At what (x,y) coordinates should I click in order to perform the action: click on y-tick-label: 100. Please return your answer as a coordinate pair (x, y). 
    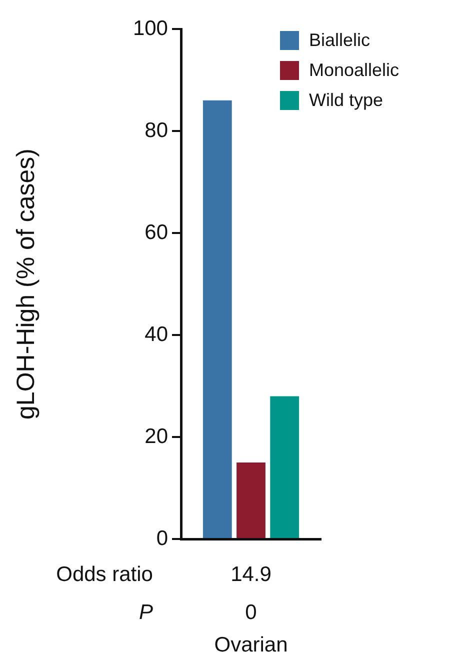
    Looking at the image, I should click on (150, 28).